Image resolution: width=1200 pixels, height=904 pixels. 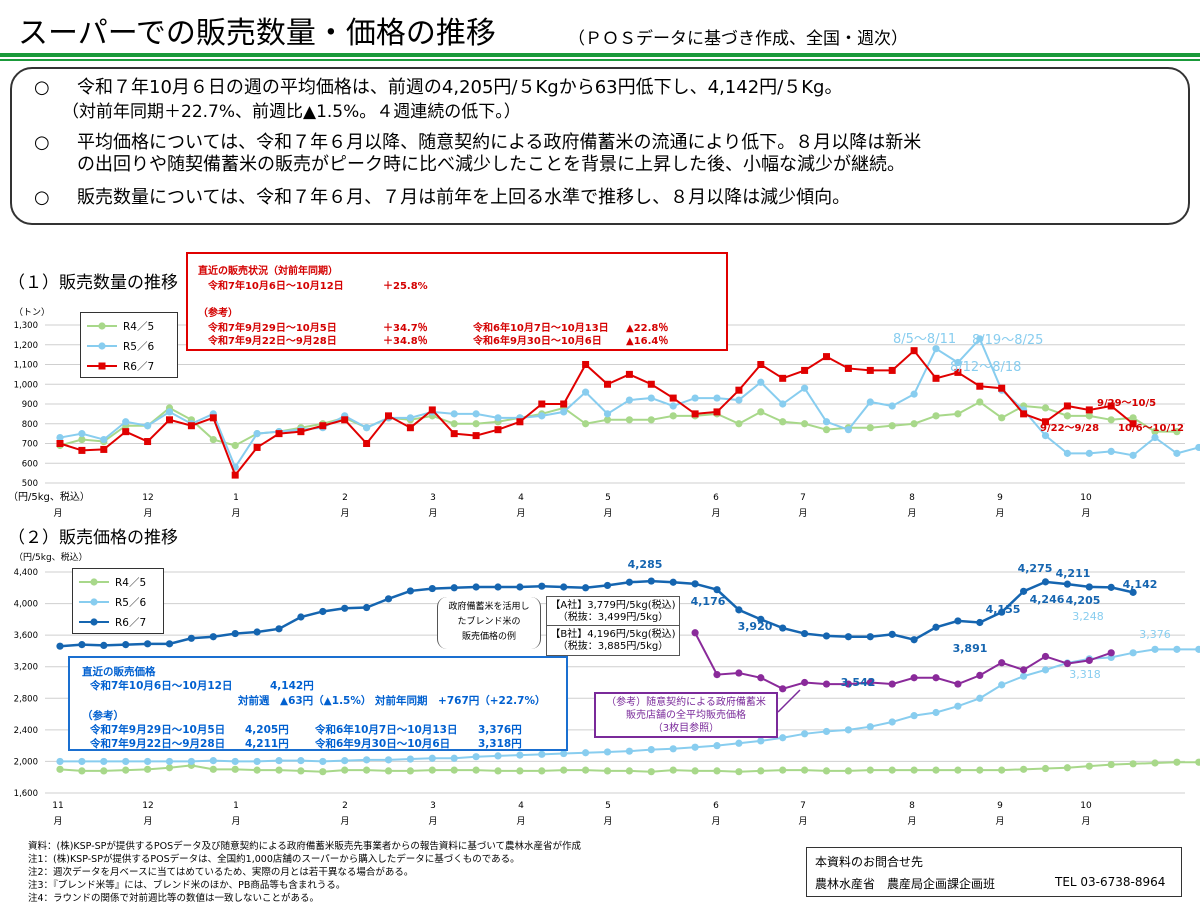 What do you see at coordinates (1069, 428) in the screenshot?
I see `series-annotation: 9/22～9/28` at bounding box center [1069, 428].